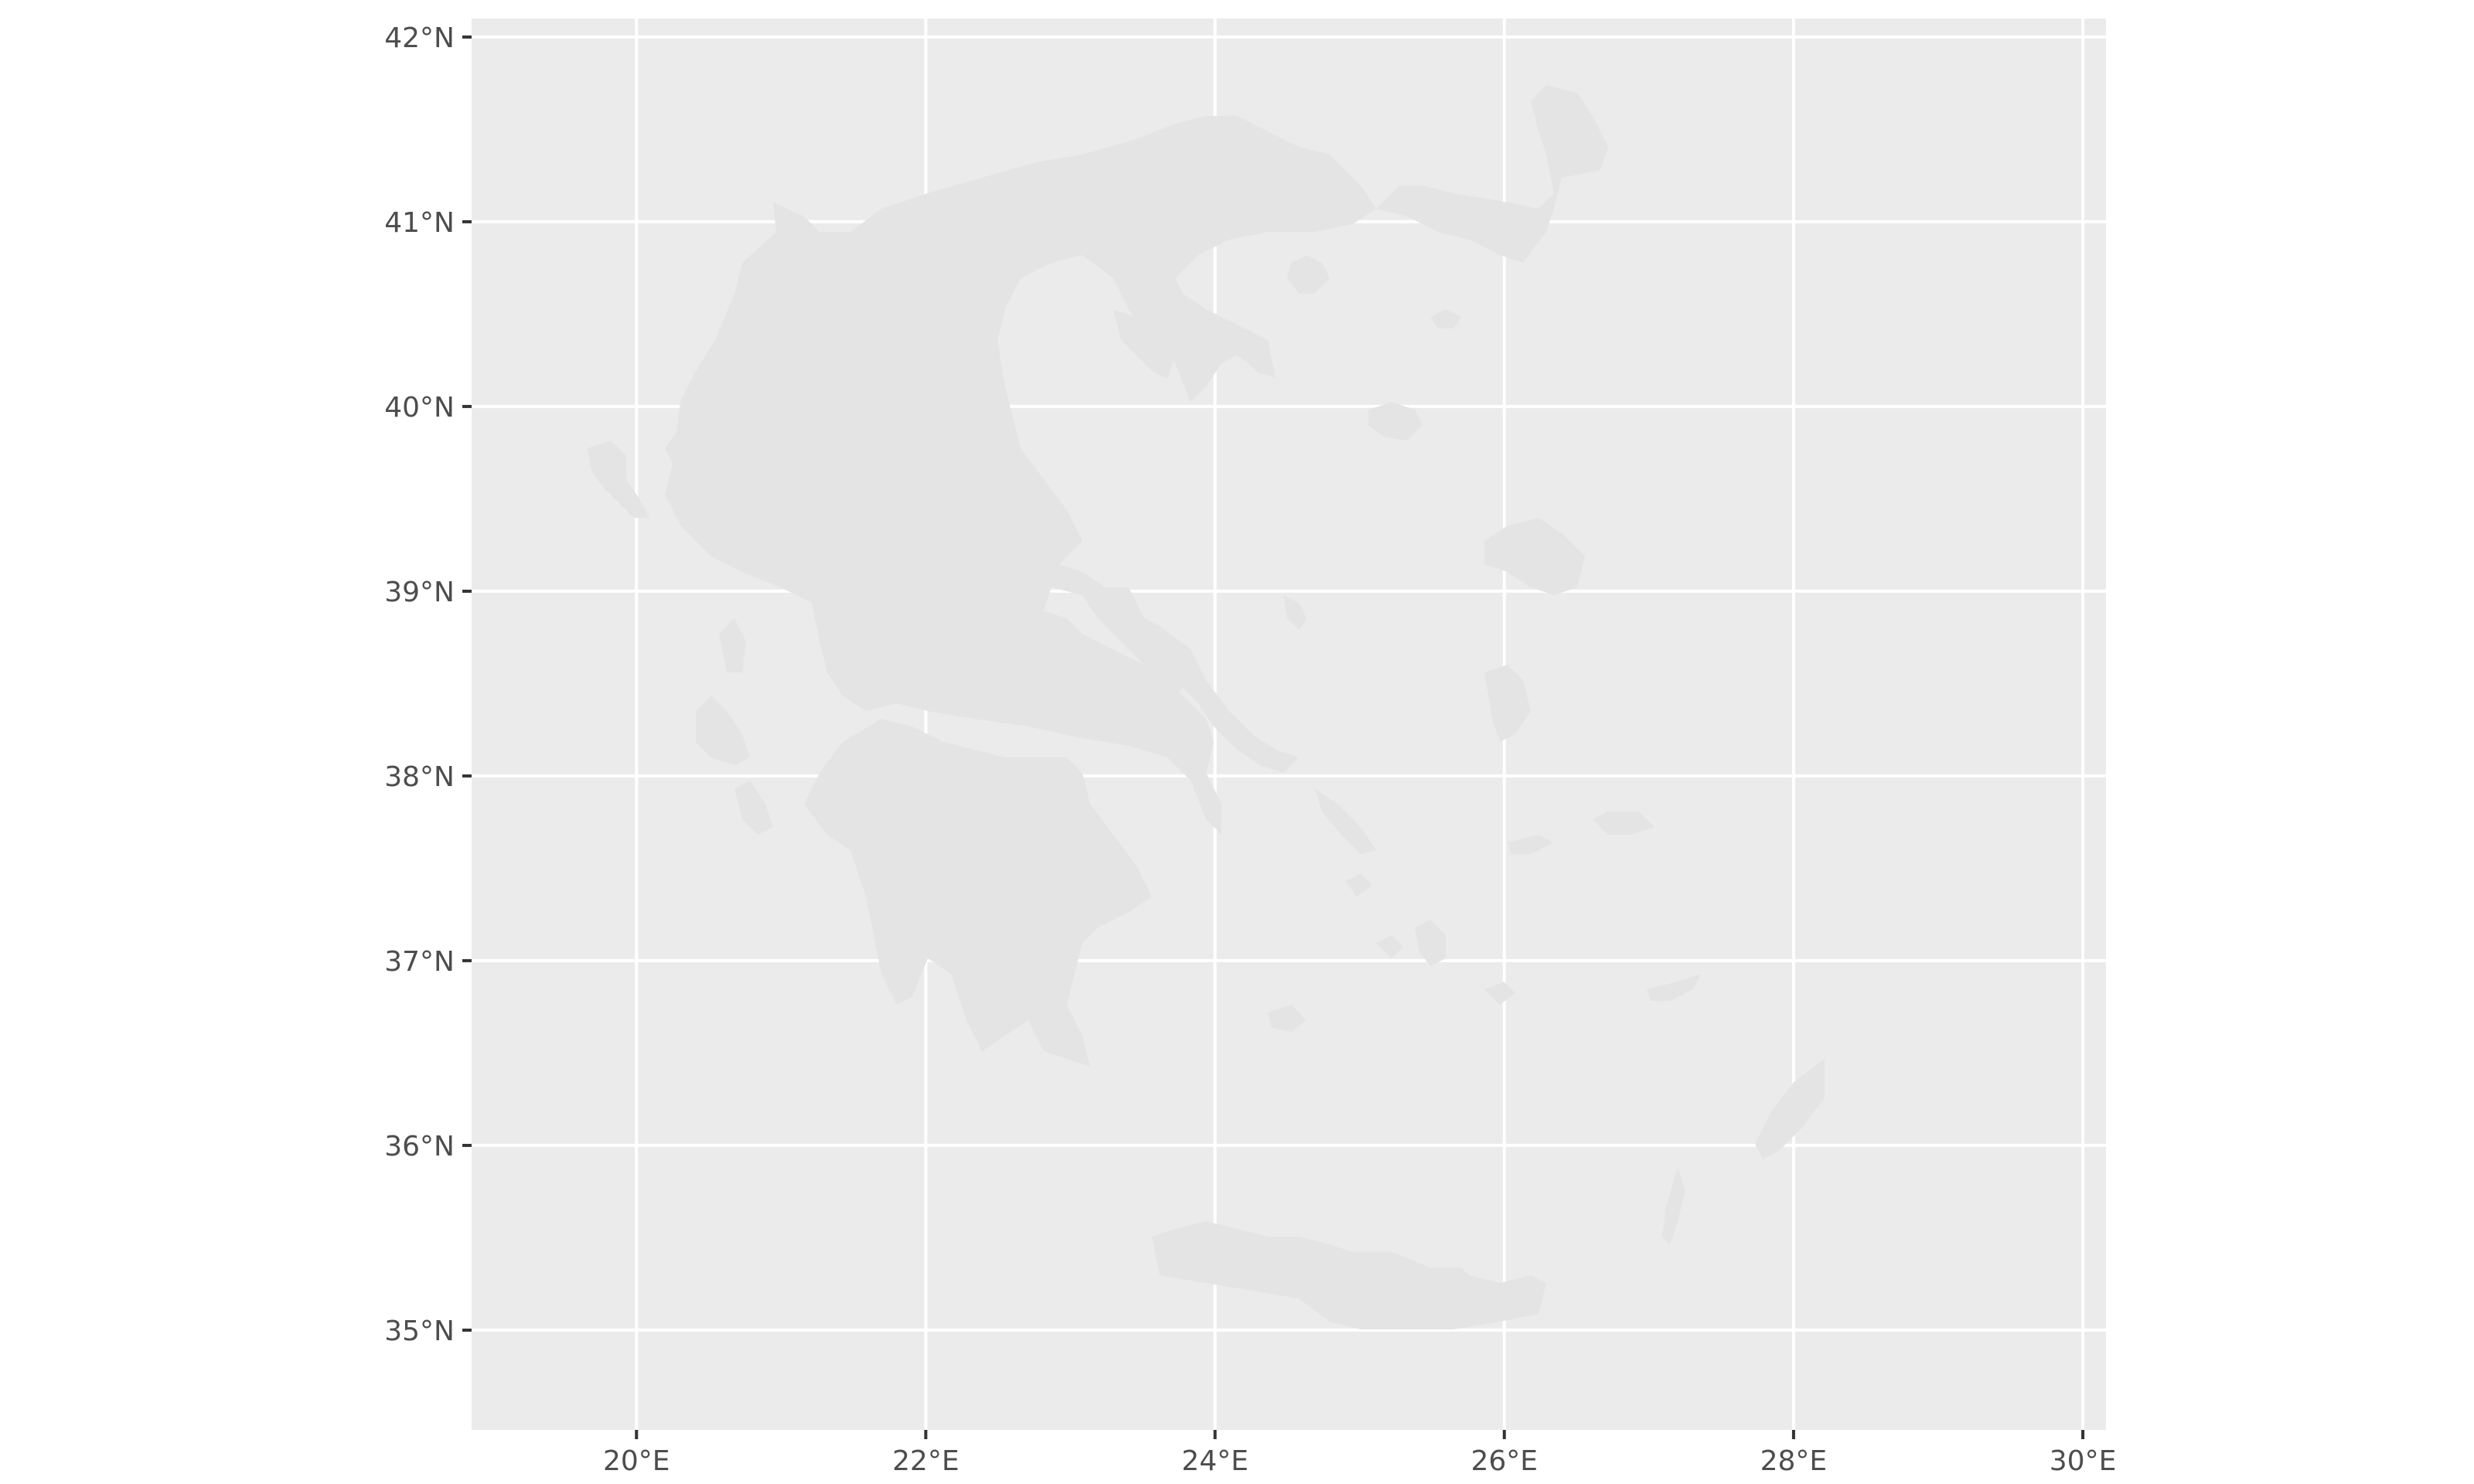  What do you see at coordinates (2083, 1461) in the screenshot?
I see `x-tick-label: 30°E` at bounding box center [2083, 1461].